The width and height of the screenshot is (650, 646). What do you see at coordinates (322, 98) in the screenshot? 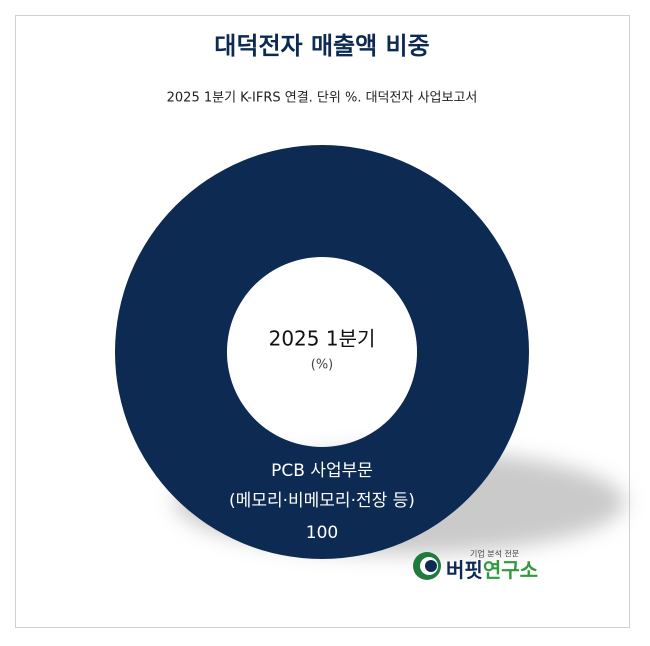
I see `chart-subtitle: 2025 1분기 K-IFRS 연결. 단위 %. 대덕전자 사업보고서` at bounding box center [322, 98].